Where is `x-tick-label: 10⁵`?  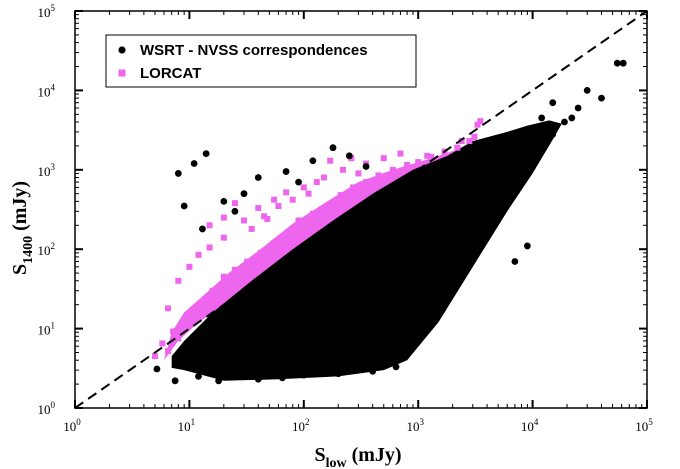
x-tick-label: 10⁵ is located at coordinates (644, 425).